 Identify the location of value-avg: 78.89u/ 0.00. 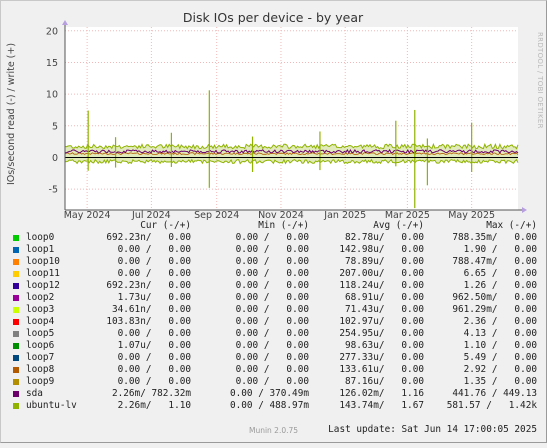
(384, 261).